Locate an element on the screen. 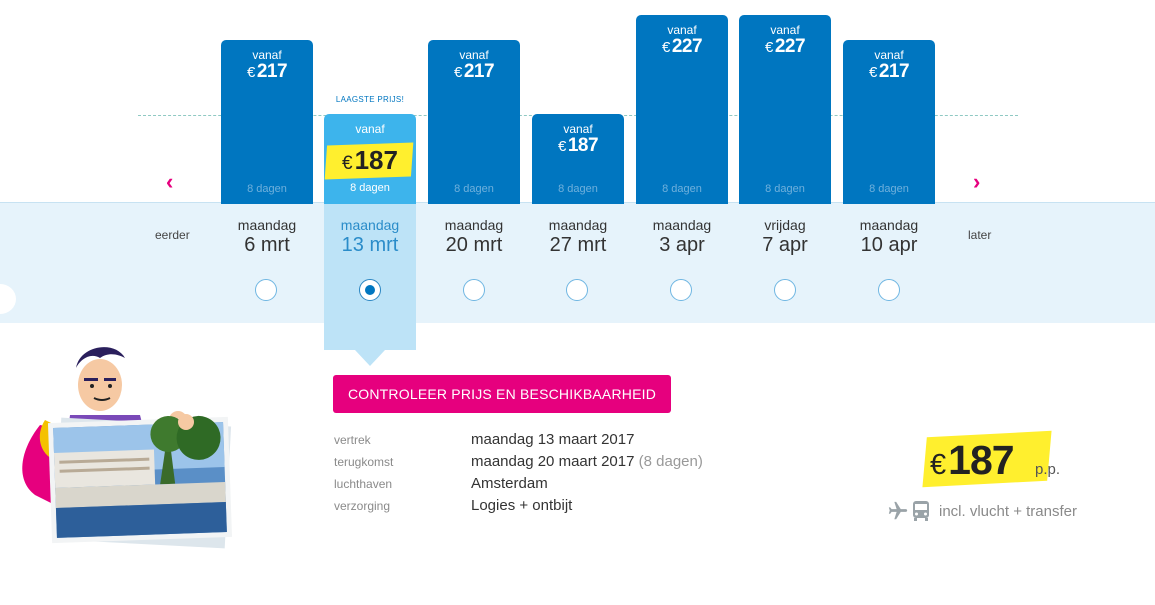 The height and width of the screenshot is (605, 1155). board-label: verzorging is located at coordinates (362, 506).